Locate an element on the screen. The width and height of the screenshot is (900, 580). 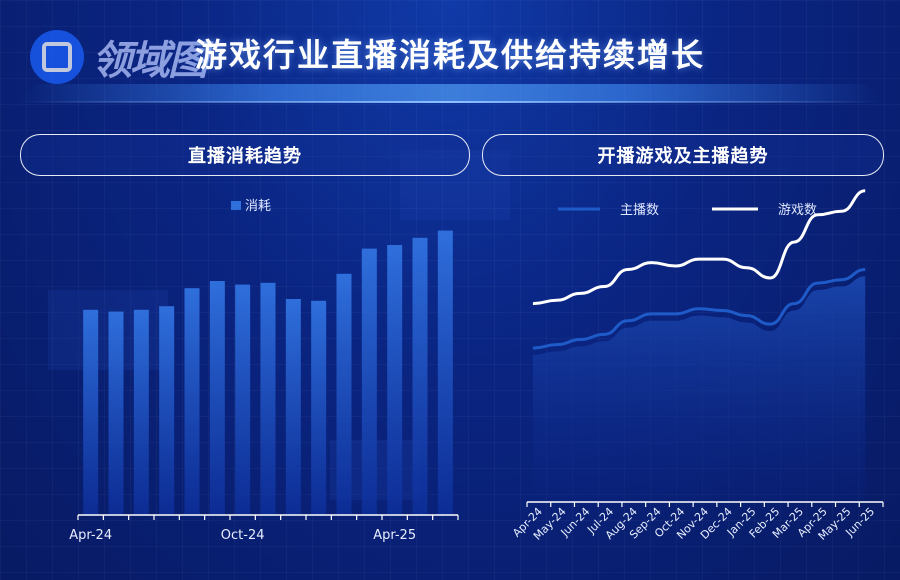
page-title: 游戏行业直播消耗及供给持续增长 is located at coordinates (449, 55).